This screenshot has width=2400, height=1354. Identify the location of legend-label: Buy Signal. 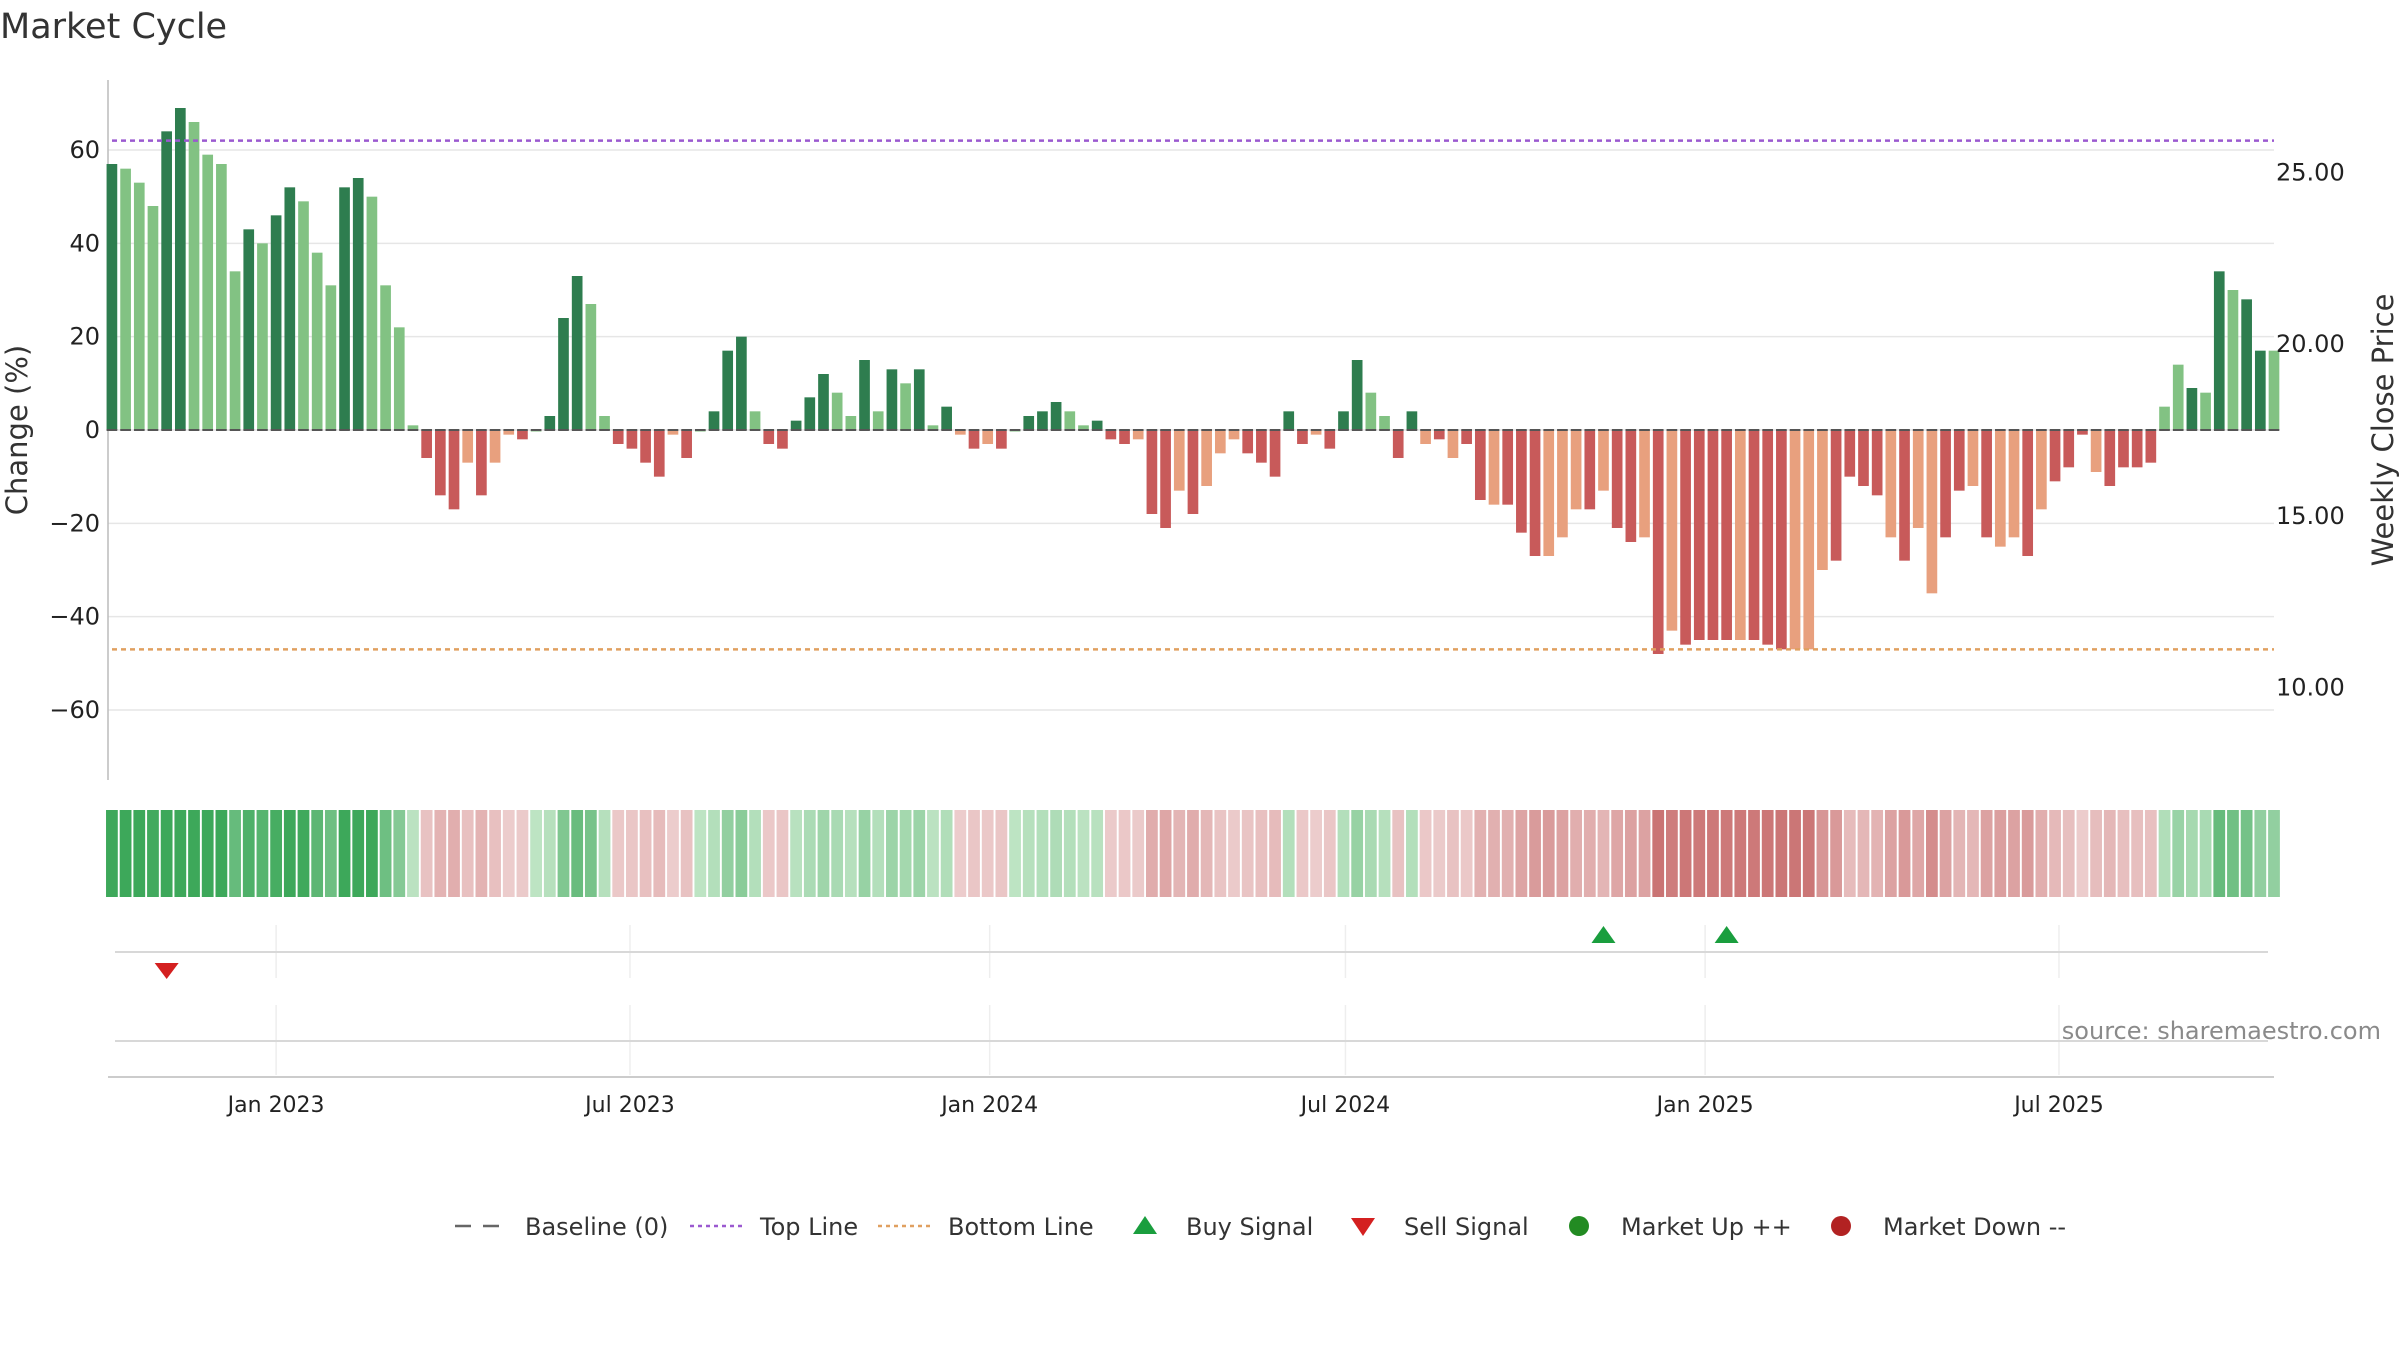
(1249, 1227).